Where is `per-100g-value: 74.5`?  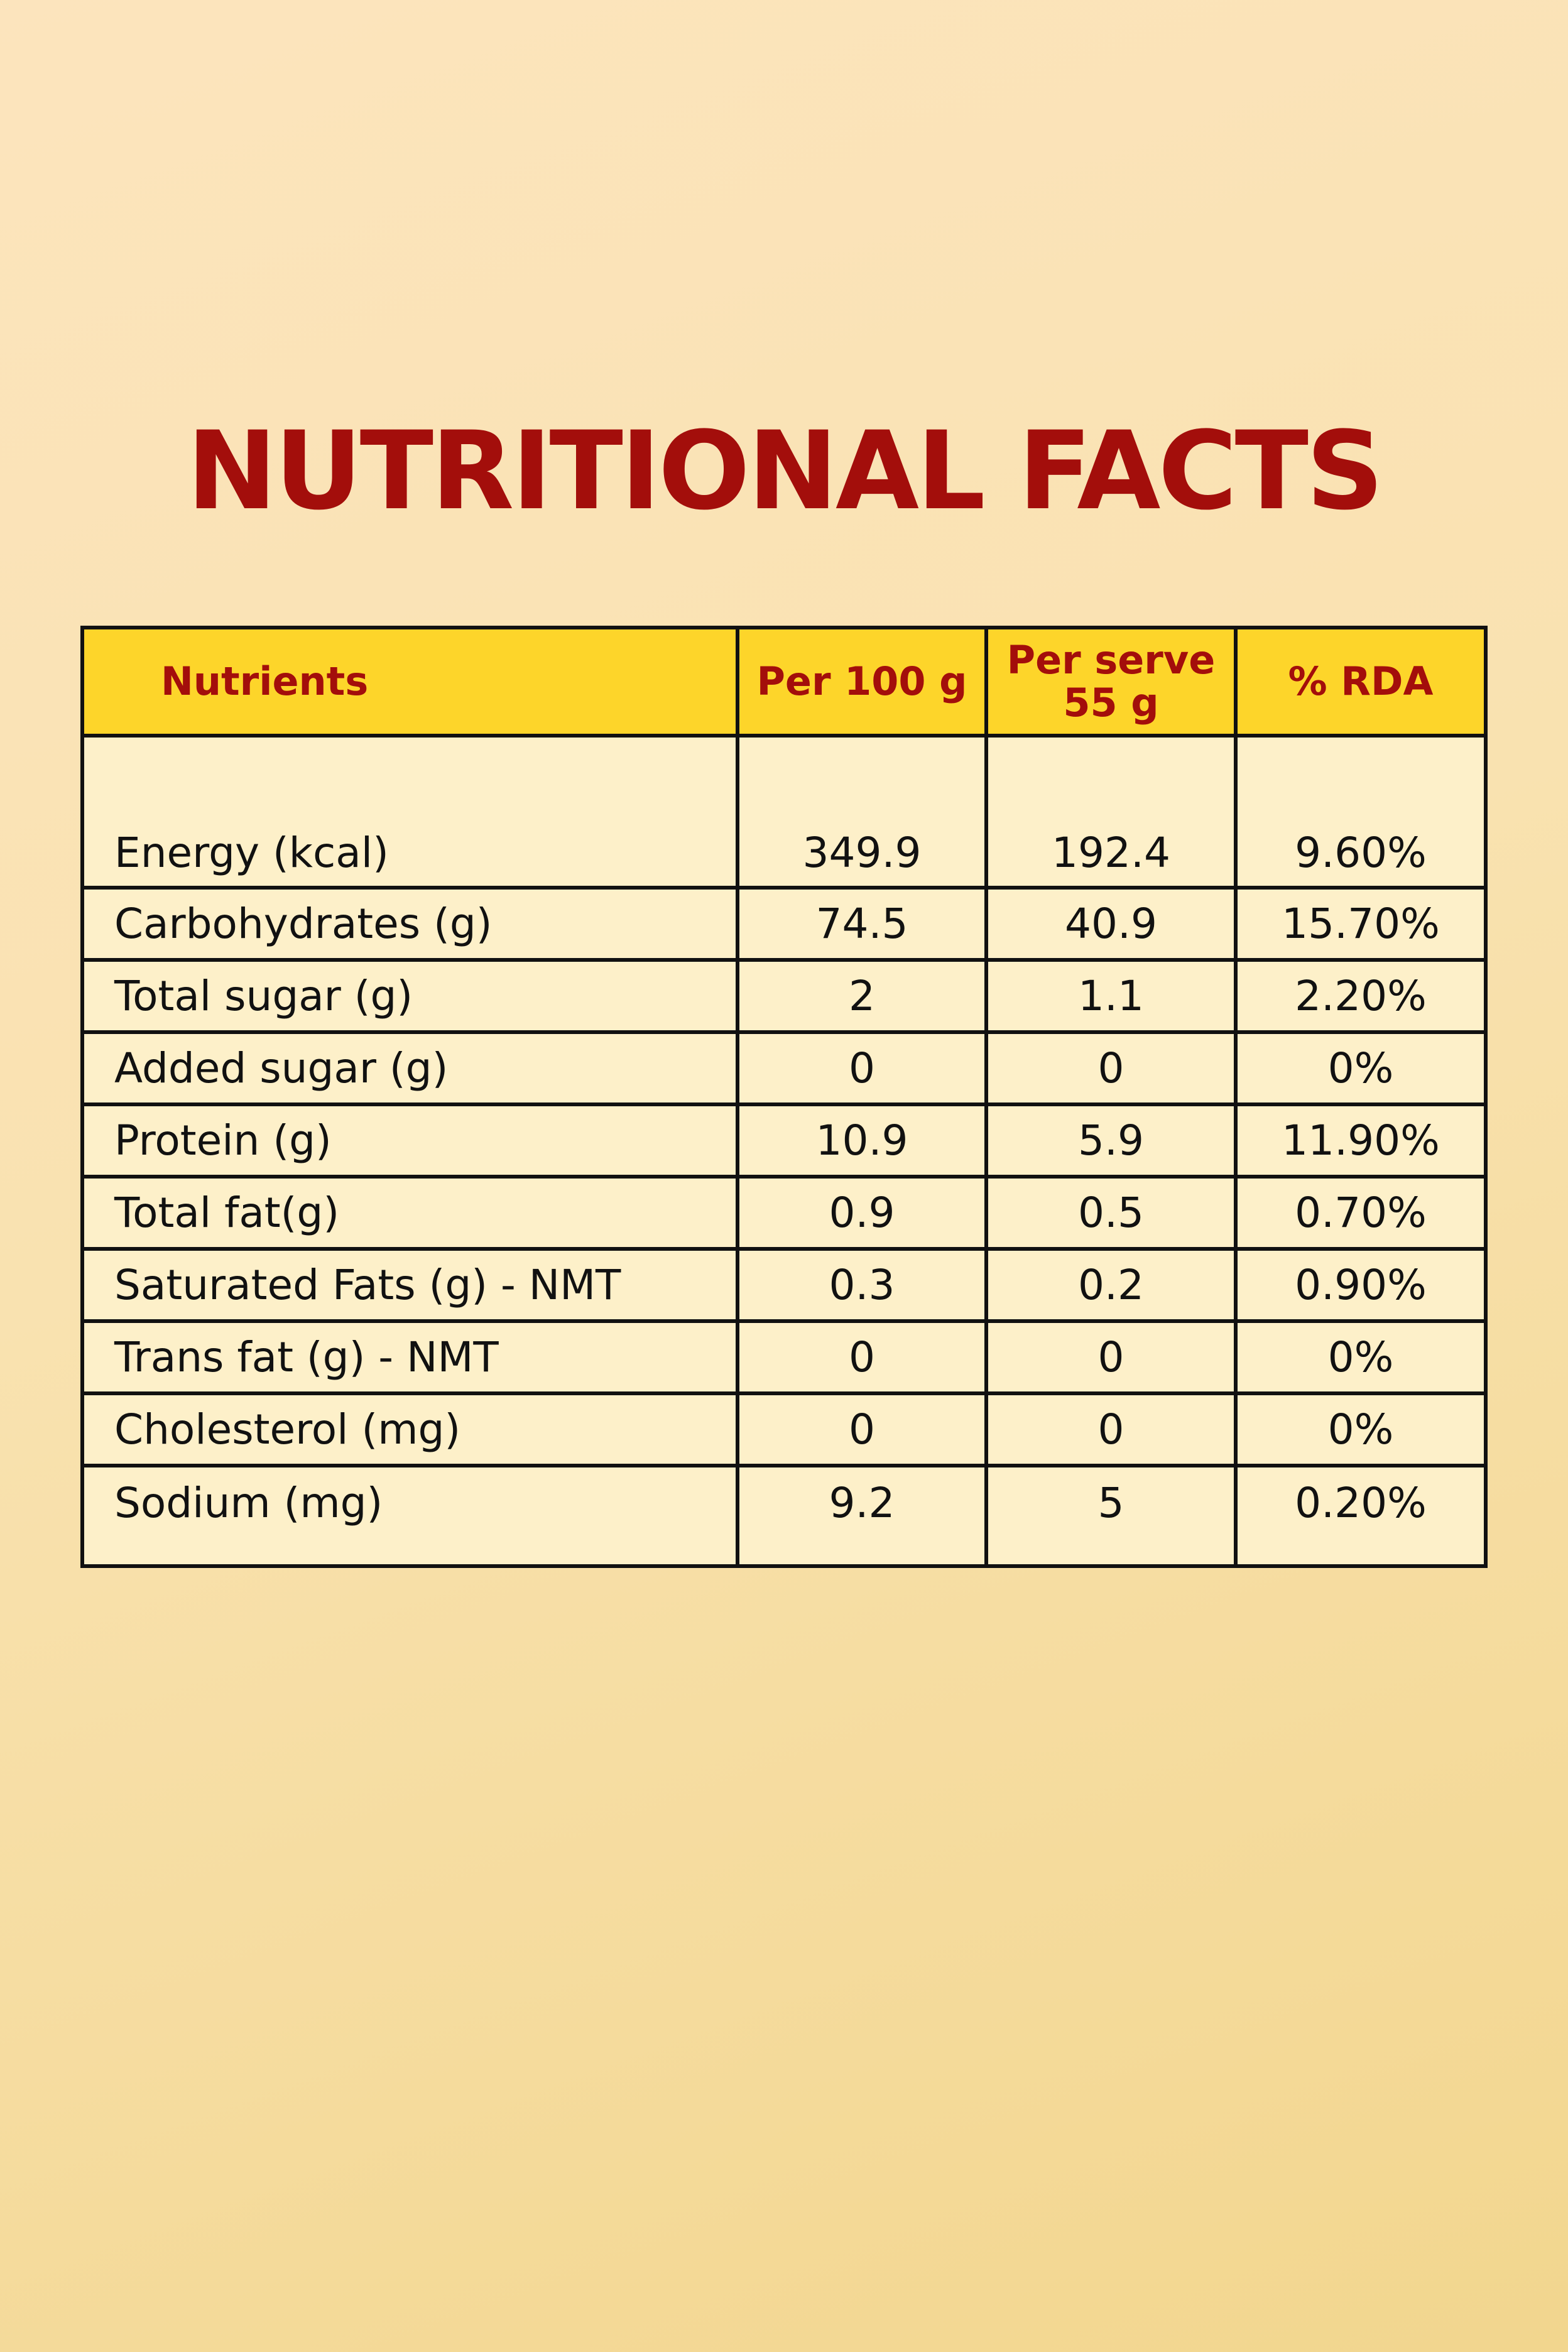
per-100g-value: 74.5 is located at coordinates (862, 924).